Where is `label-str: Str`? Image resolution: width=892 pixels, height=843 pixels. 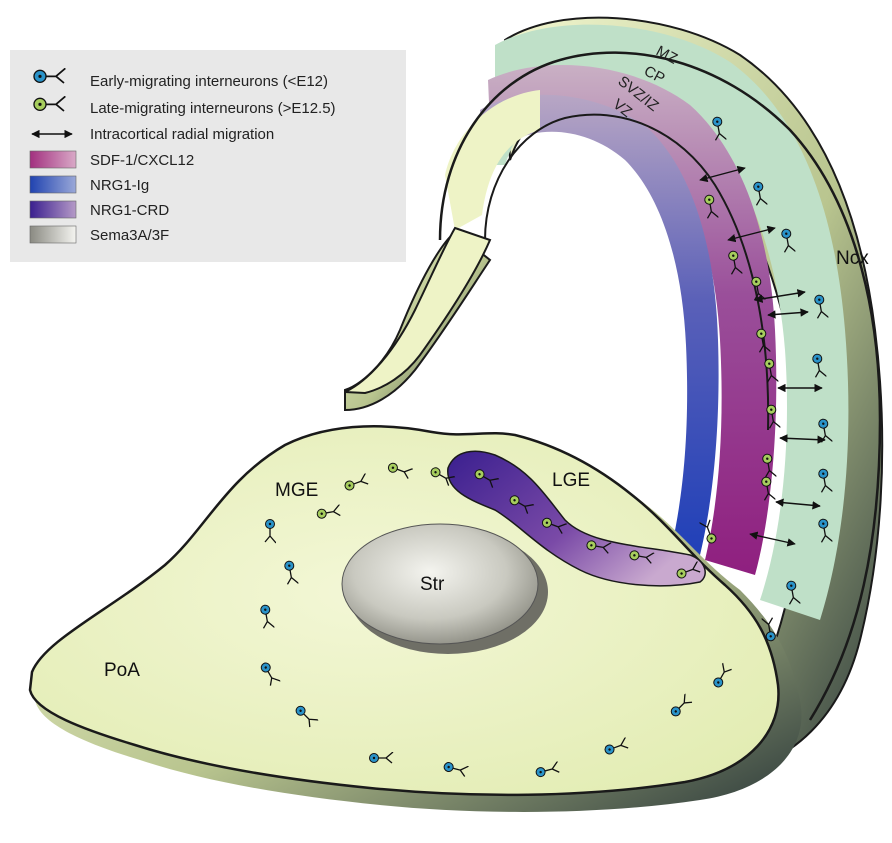
label-str: Str is located at coordinates (432, 584).